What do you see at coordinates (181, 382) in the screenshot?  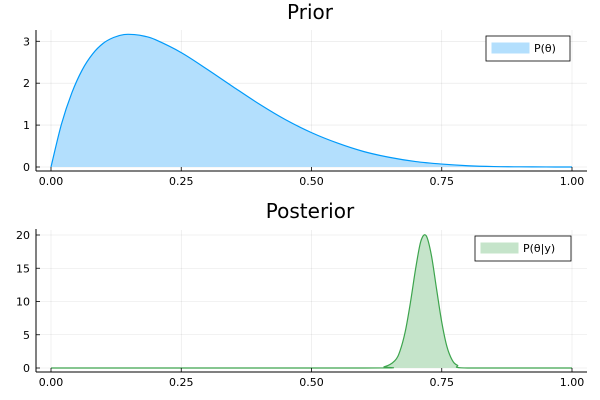 I see `posterior-x-tick-label: 0.25` at bounding box center [181, 382].